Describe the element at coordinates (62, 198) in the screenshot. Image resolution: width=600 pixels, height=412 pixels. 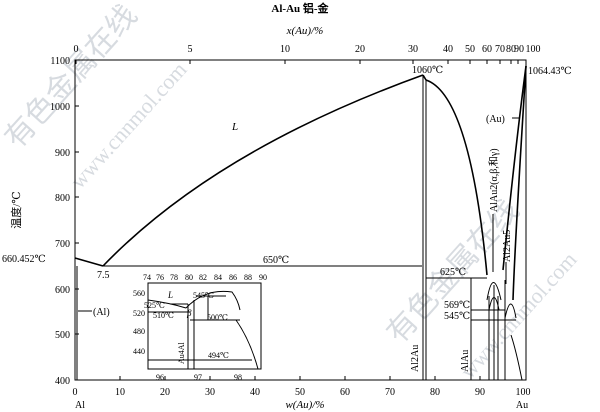
I see `left-tick: 800` at that location.